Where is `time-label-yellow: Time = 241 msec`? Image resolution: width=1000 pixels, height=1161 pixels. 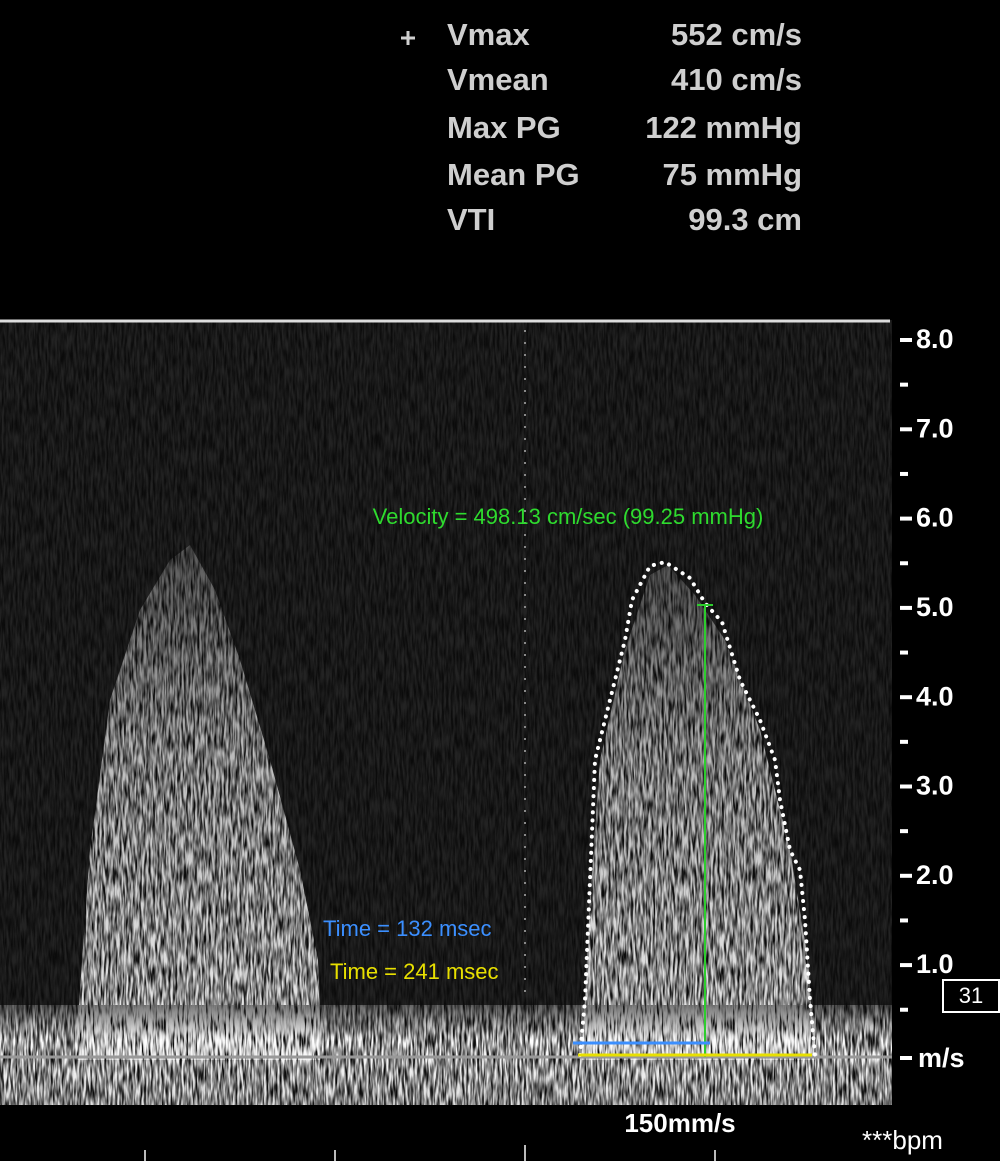
time-label-yellow: Time = 241 msec is located at coordinates (414, 971).